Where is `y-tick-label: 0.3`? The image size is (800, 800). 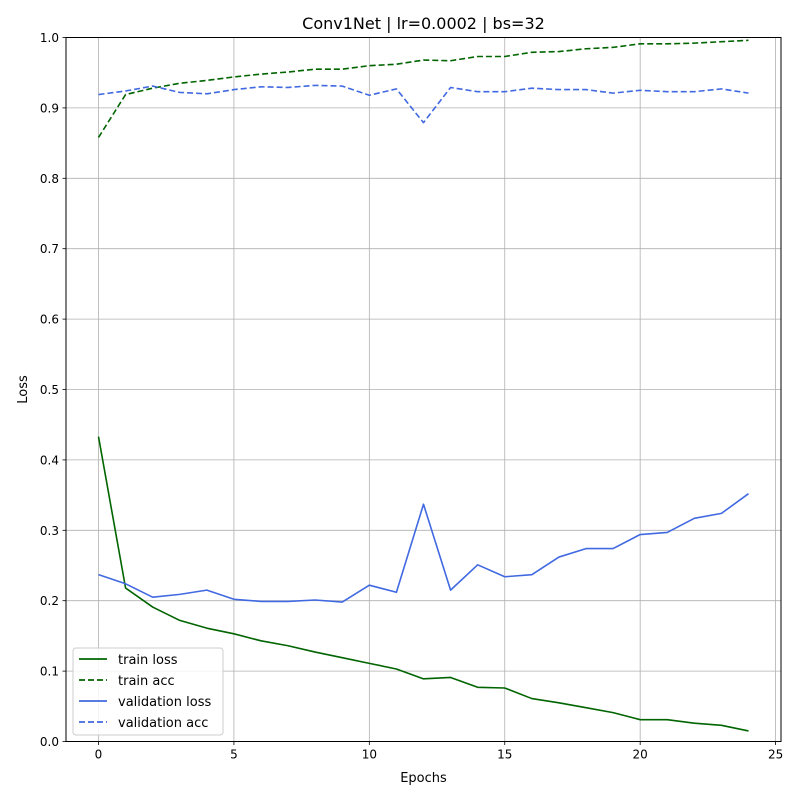
y-tick-label: 0.3 is located at coordinates (49, 531).